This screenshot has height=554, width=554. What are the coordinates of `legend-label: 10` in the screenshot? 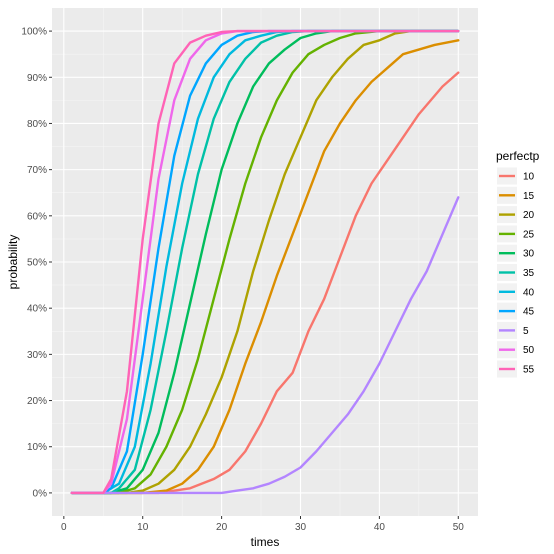 It's located at (529, 177).